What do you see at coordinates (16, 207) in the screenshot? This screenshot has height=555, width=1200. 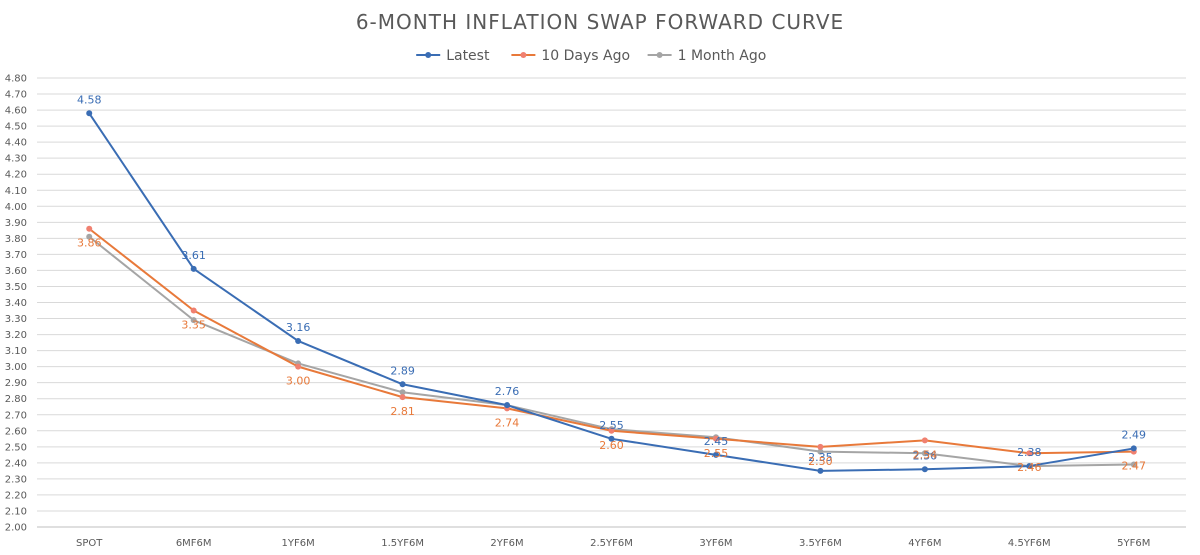 I see `y-tick-label: 4.00` at bounding box center [16, 207].